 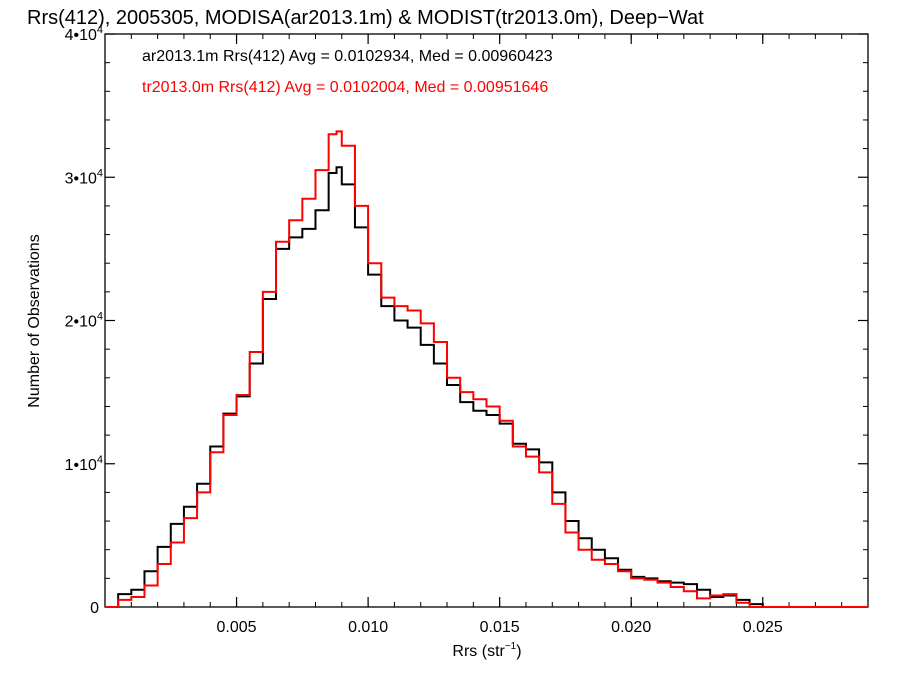 I want to click on y-tick-label-base: 0, so click(x=94, y=608).